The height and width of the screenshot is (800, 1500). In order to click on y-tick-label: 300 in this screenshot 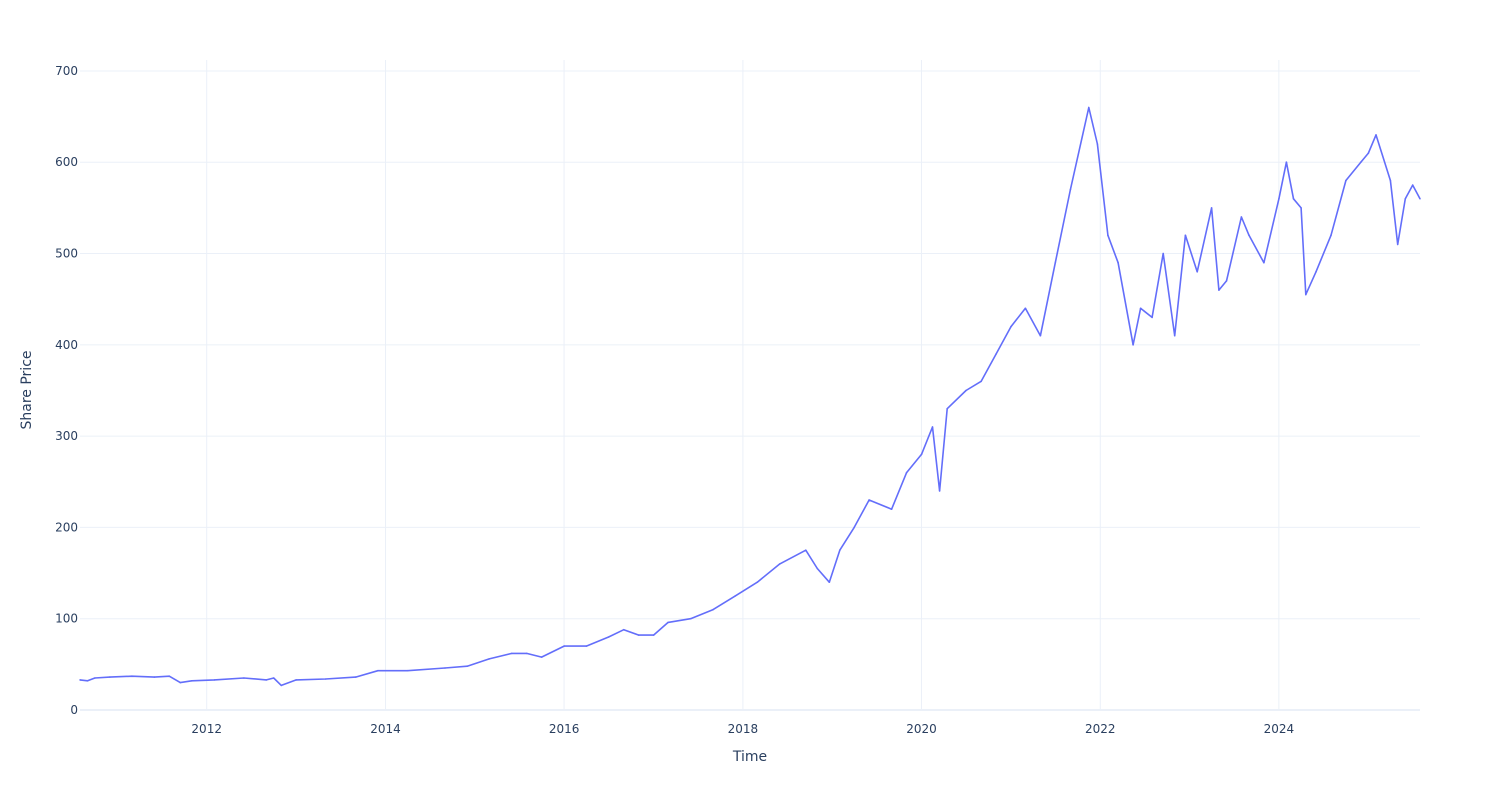, I will do `click(66, 436)`.